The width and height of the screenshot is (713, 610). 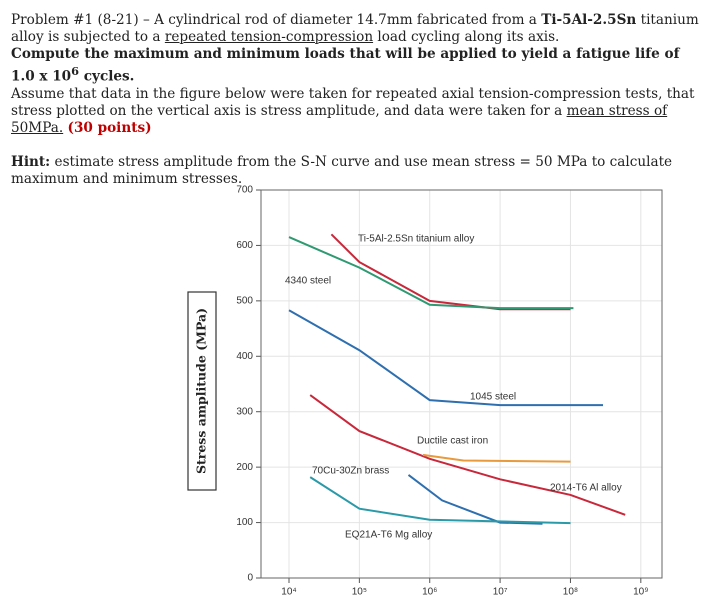 What do you see at coordinates (350, 471) in the screenshot?
I see `curve-label: 70Cu-30Zn brass` at bounding box center [350, 471].